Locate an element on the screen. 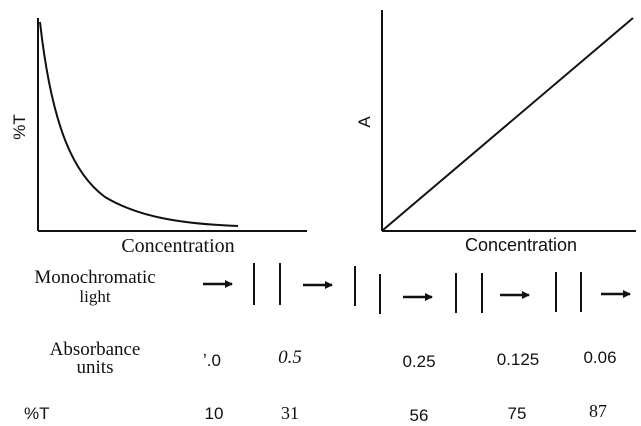 Image resolution: width=641 pixels, height=426 pixels. row-labels: Monochromatic light Absorbance units %T is located at coordinates (90, 345).